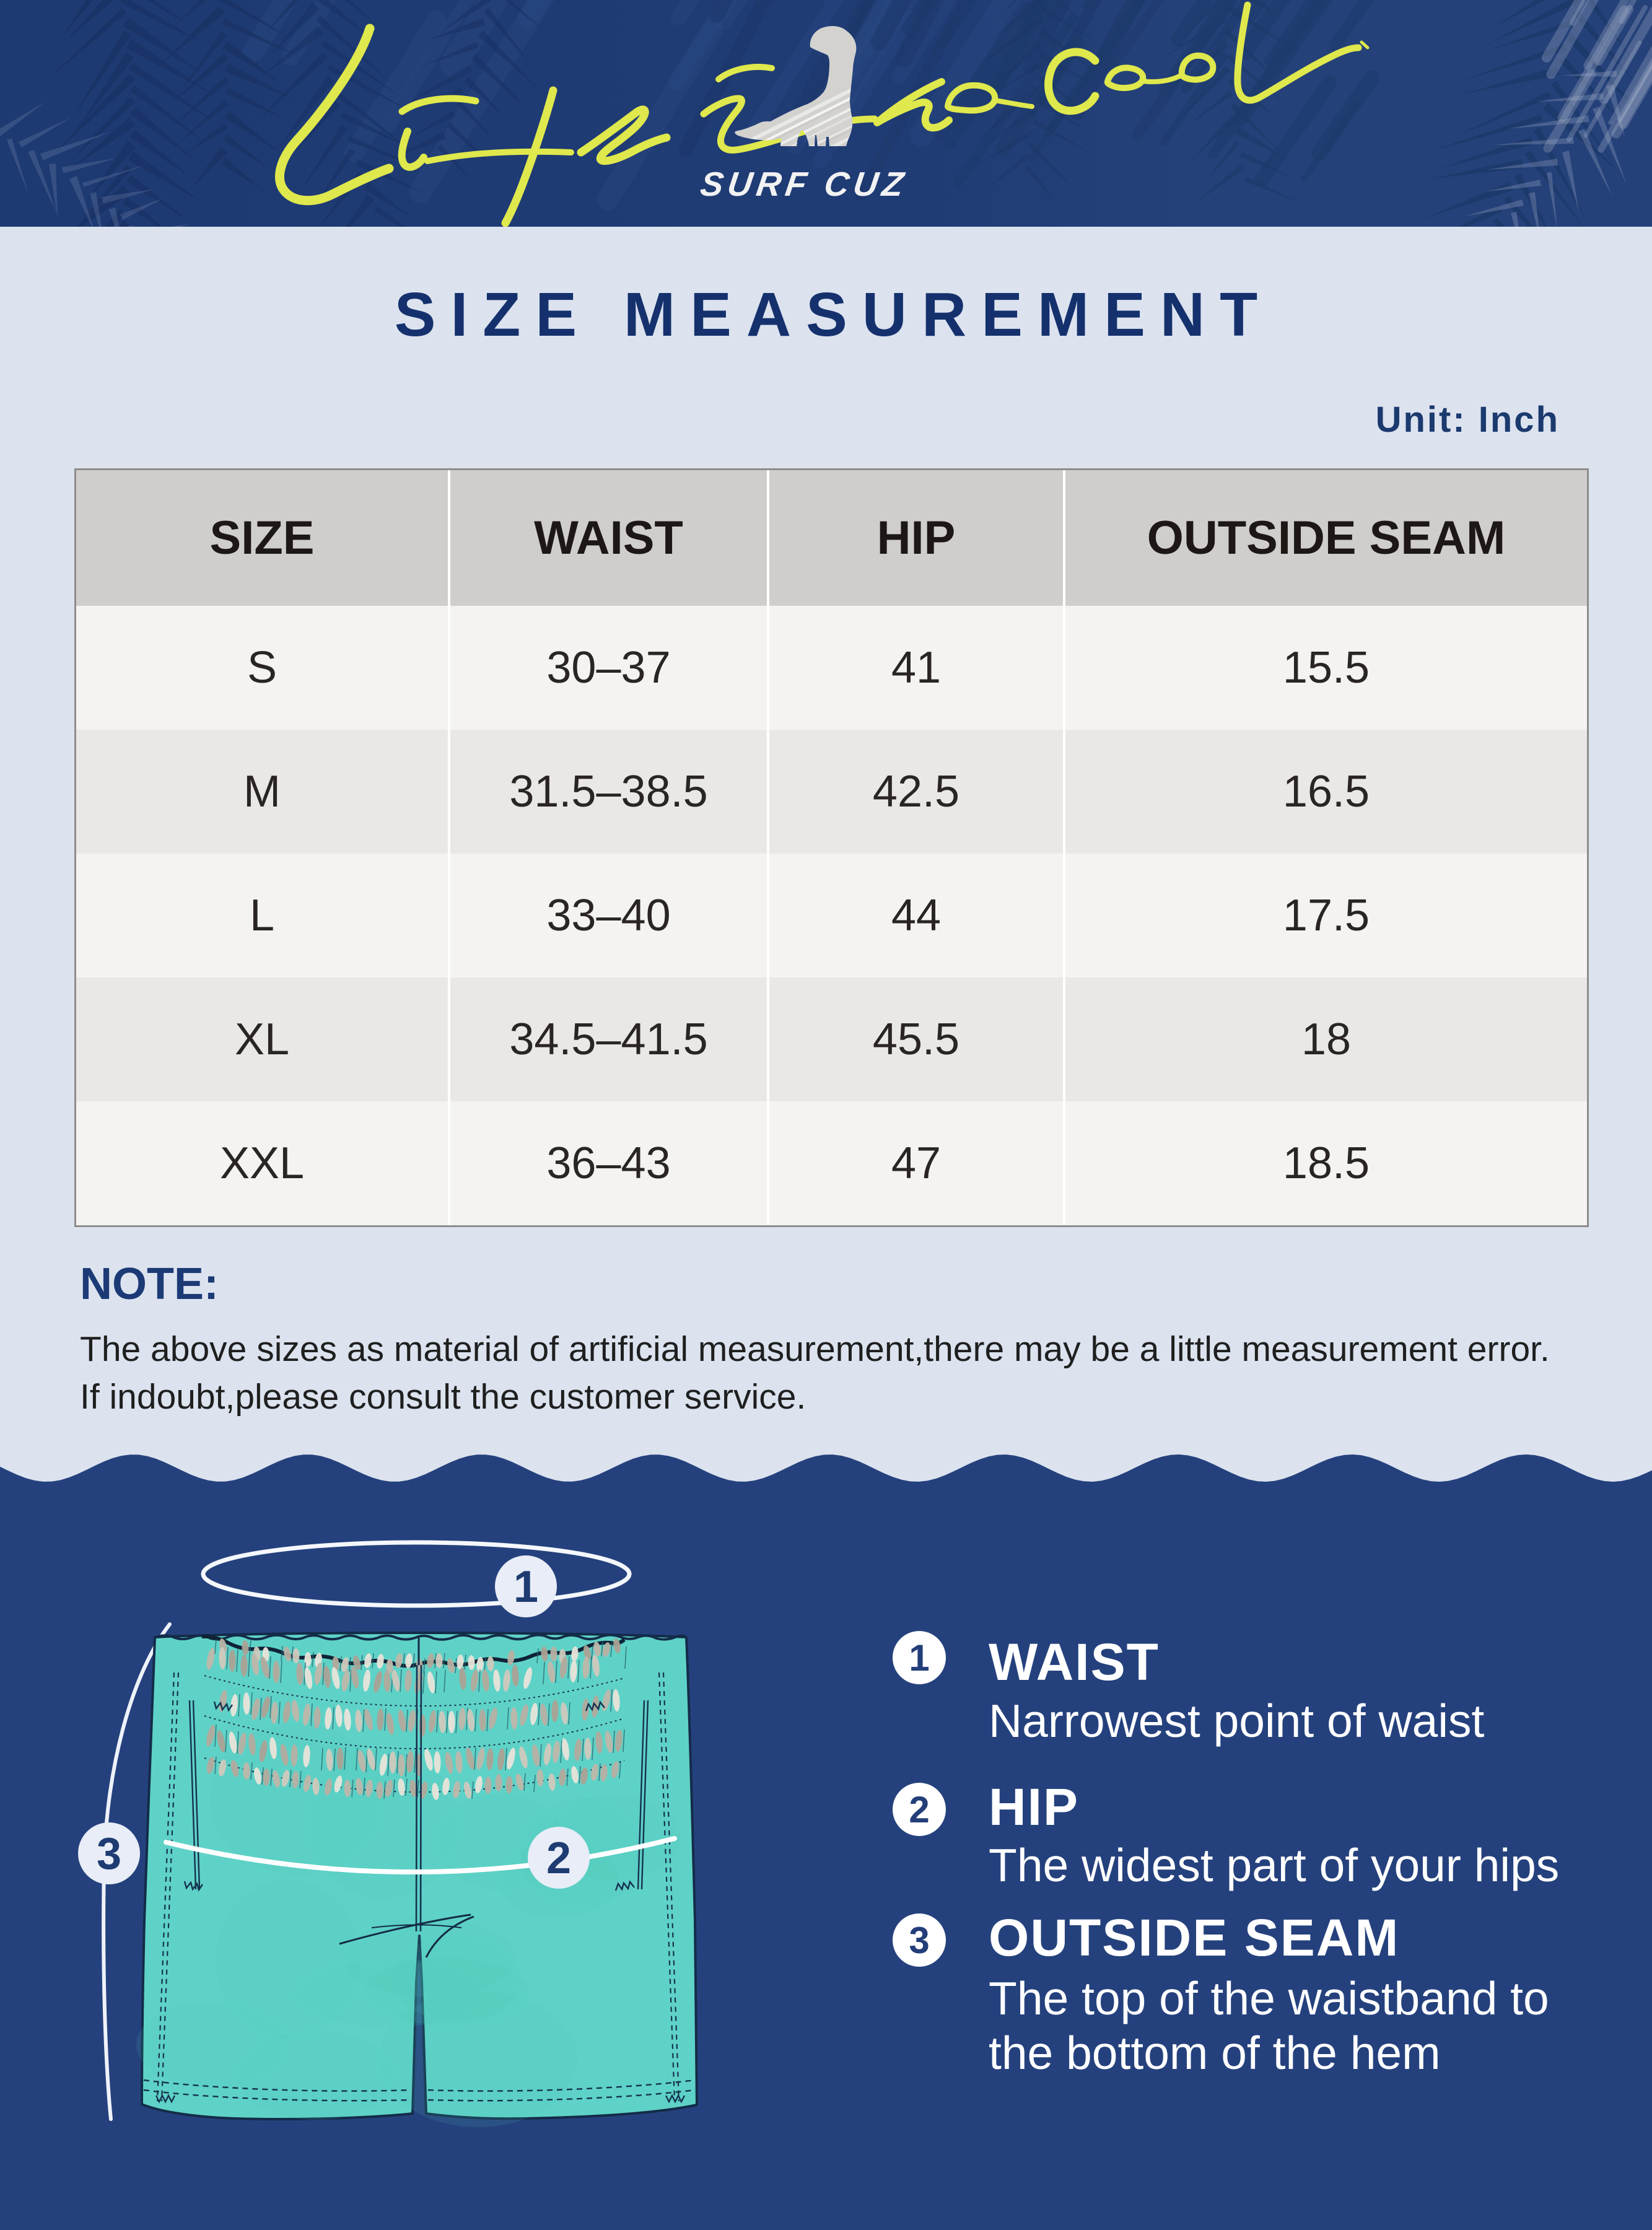 This screenshot has width=1652, height=2230. What do you see at coordinates (558, 1858) in the screenshot?
I see `svg-text: 2` at bounding box center [558, 1858].